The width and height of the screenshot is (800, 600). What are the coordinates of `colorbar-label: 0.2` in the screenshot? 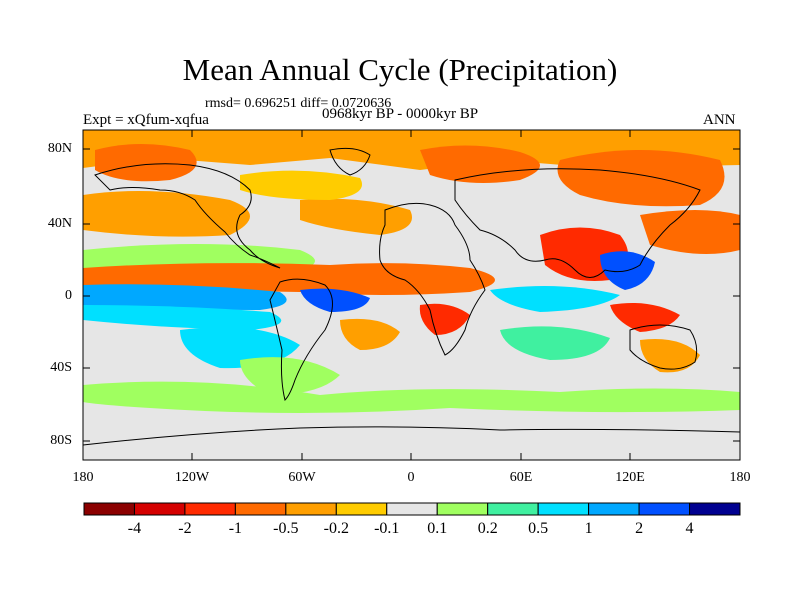 It's located at (487, 528).